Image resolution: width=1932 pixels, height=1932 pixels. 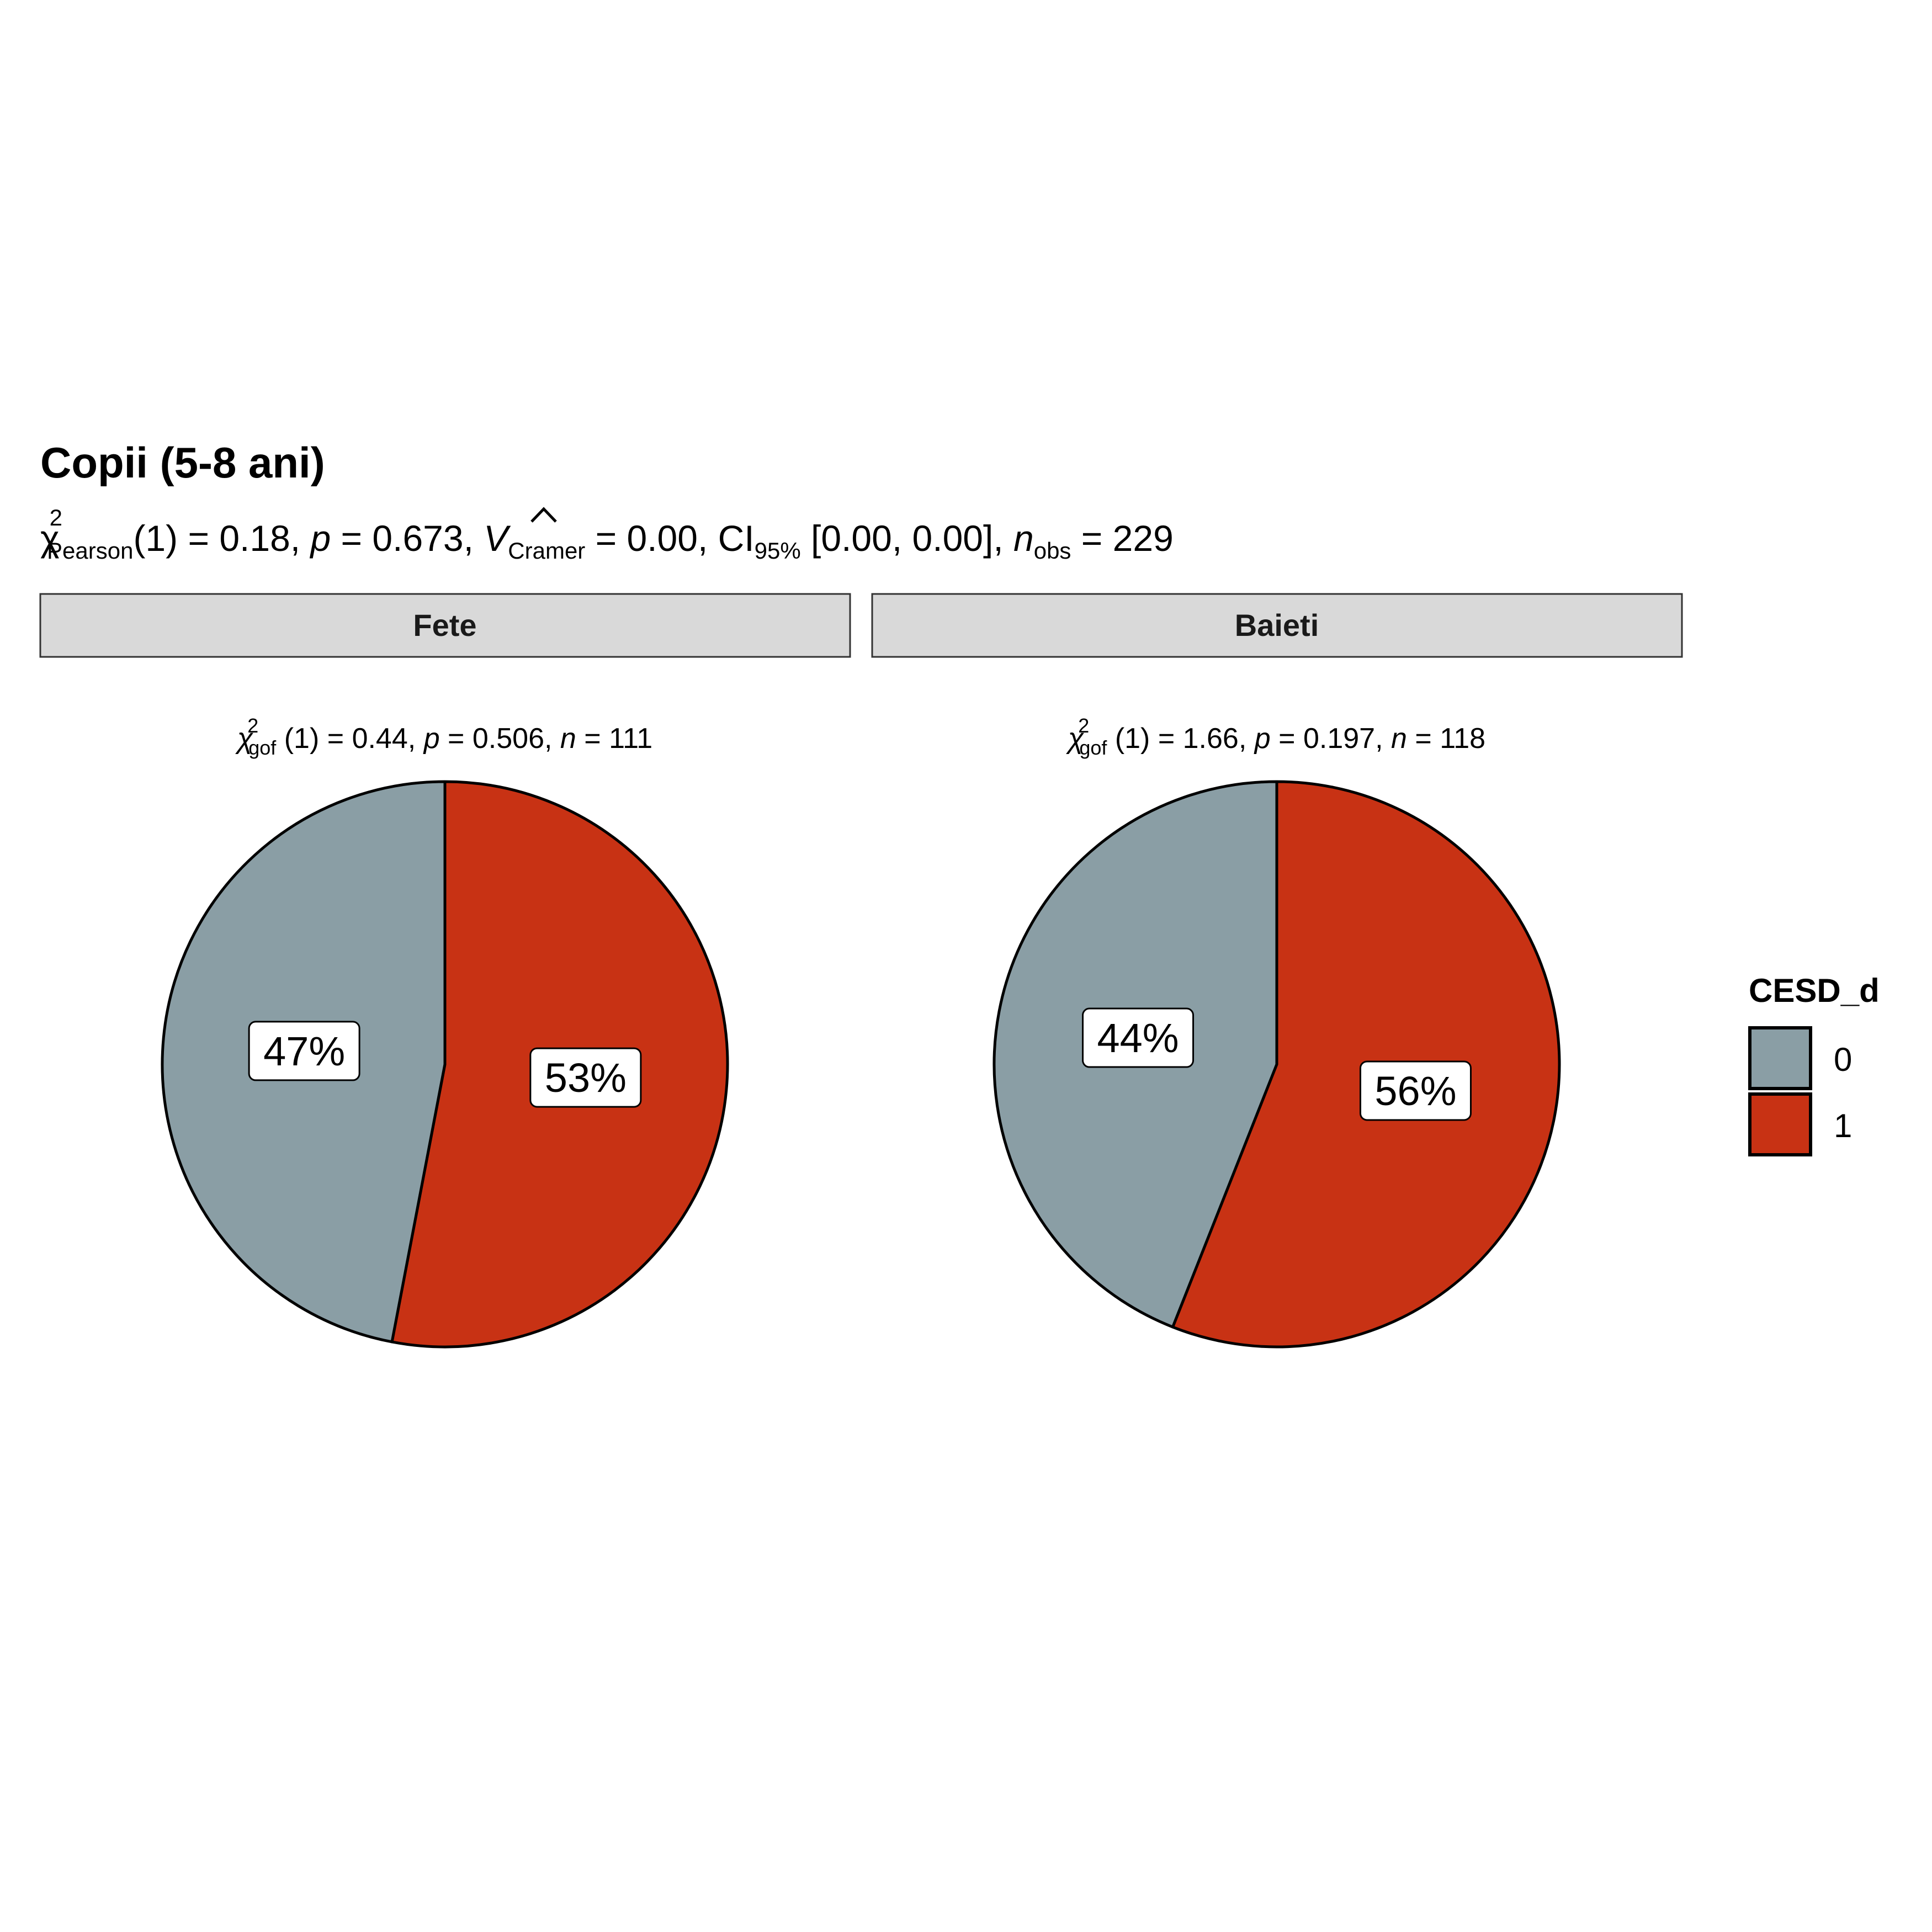 I want to click on facet-annotation-fete: χ2 gof (1) = 0.44, p = 0.506, n = 111, so click(x=444, y=737).